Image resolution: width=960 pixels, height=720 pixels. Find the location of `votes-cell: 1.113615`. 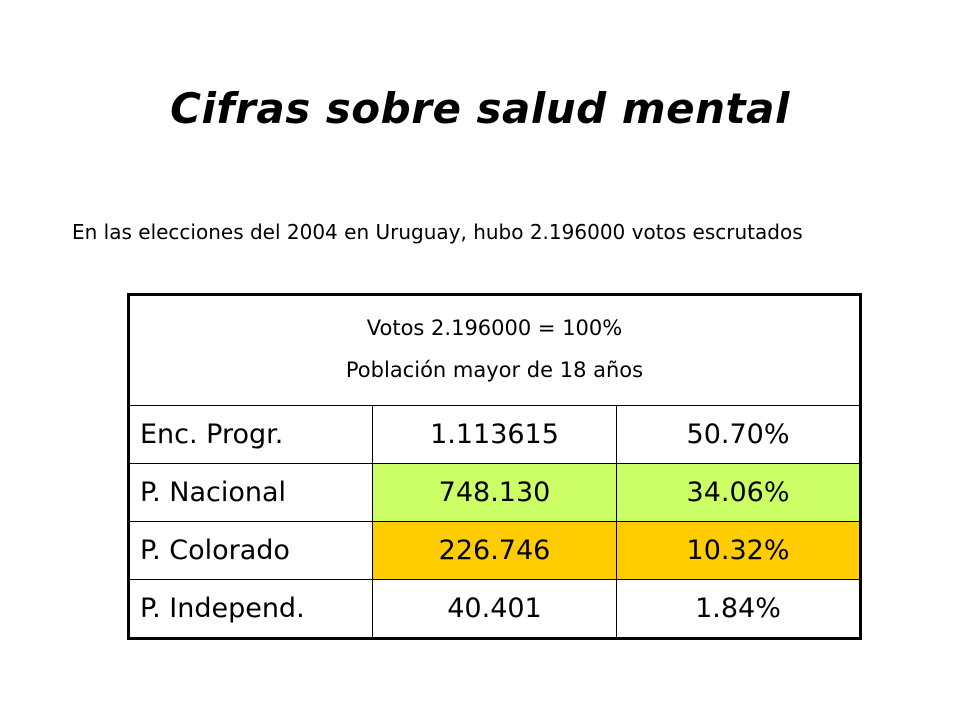

votes-cell: 1.113615 is located at coordinates (494, 434).